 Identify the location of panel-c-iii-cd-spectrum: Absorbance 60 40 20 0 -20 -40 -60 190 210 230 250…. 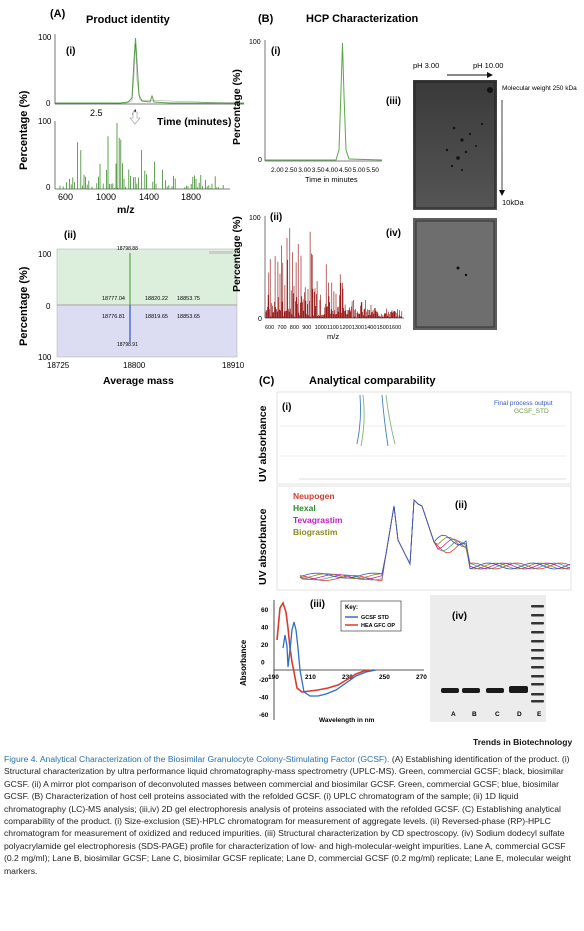
(333, 661).